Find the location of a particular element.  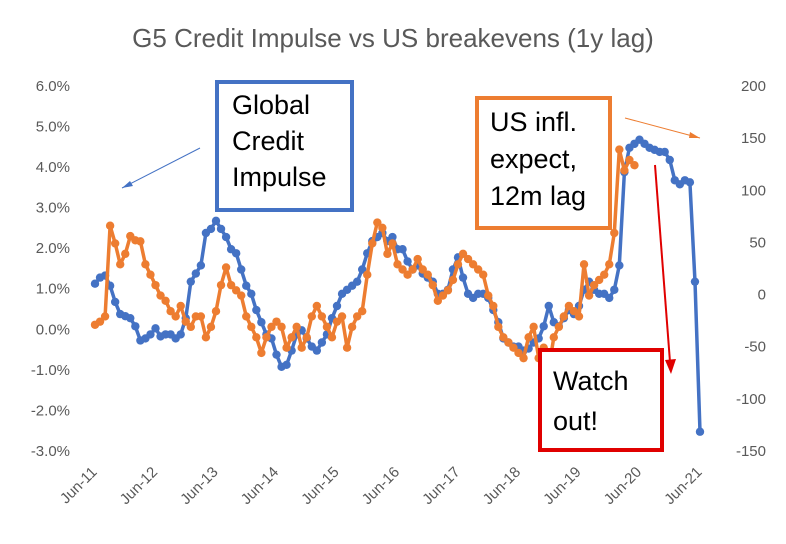

annotation-text: Credit is located at coordinates (268, 141).